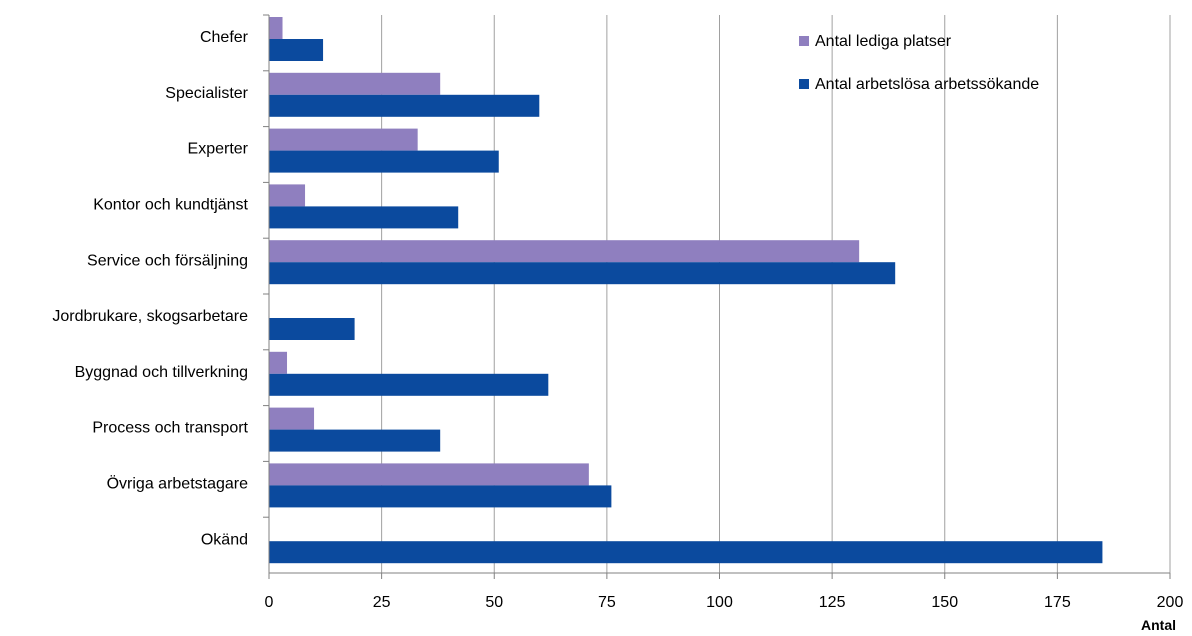 This screenshot has width=1192, height=636. I want to click on category-label: Jordbrukare, skogsarbetare, so click(150, 316).